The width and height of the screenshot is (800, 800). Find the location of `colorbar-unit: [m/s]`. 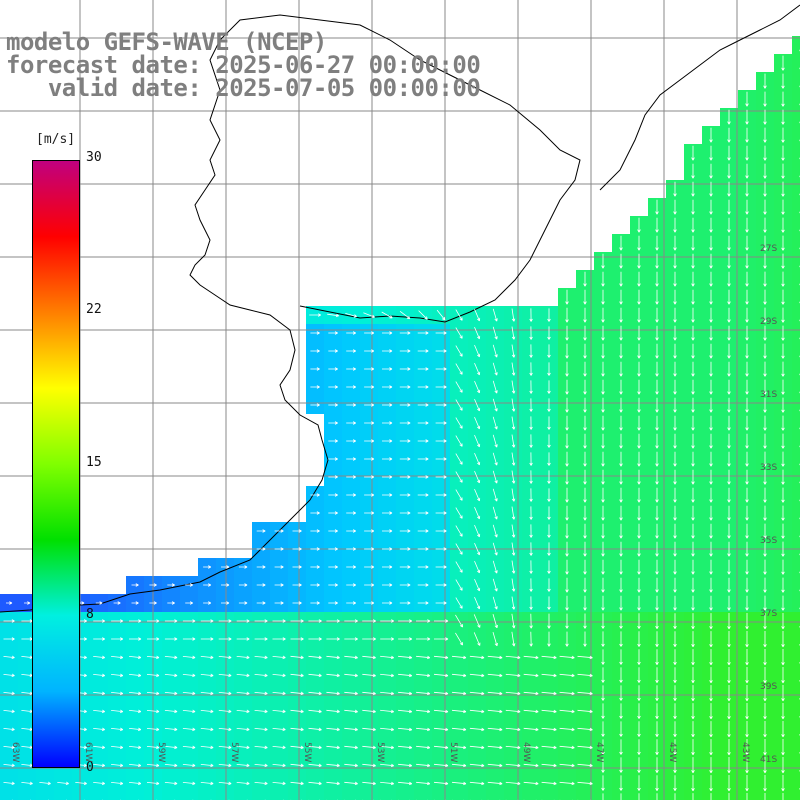

colorbar-unit: [m/s] is located at coordinates (56, 139).